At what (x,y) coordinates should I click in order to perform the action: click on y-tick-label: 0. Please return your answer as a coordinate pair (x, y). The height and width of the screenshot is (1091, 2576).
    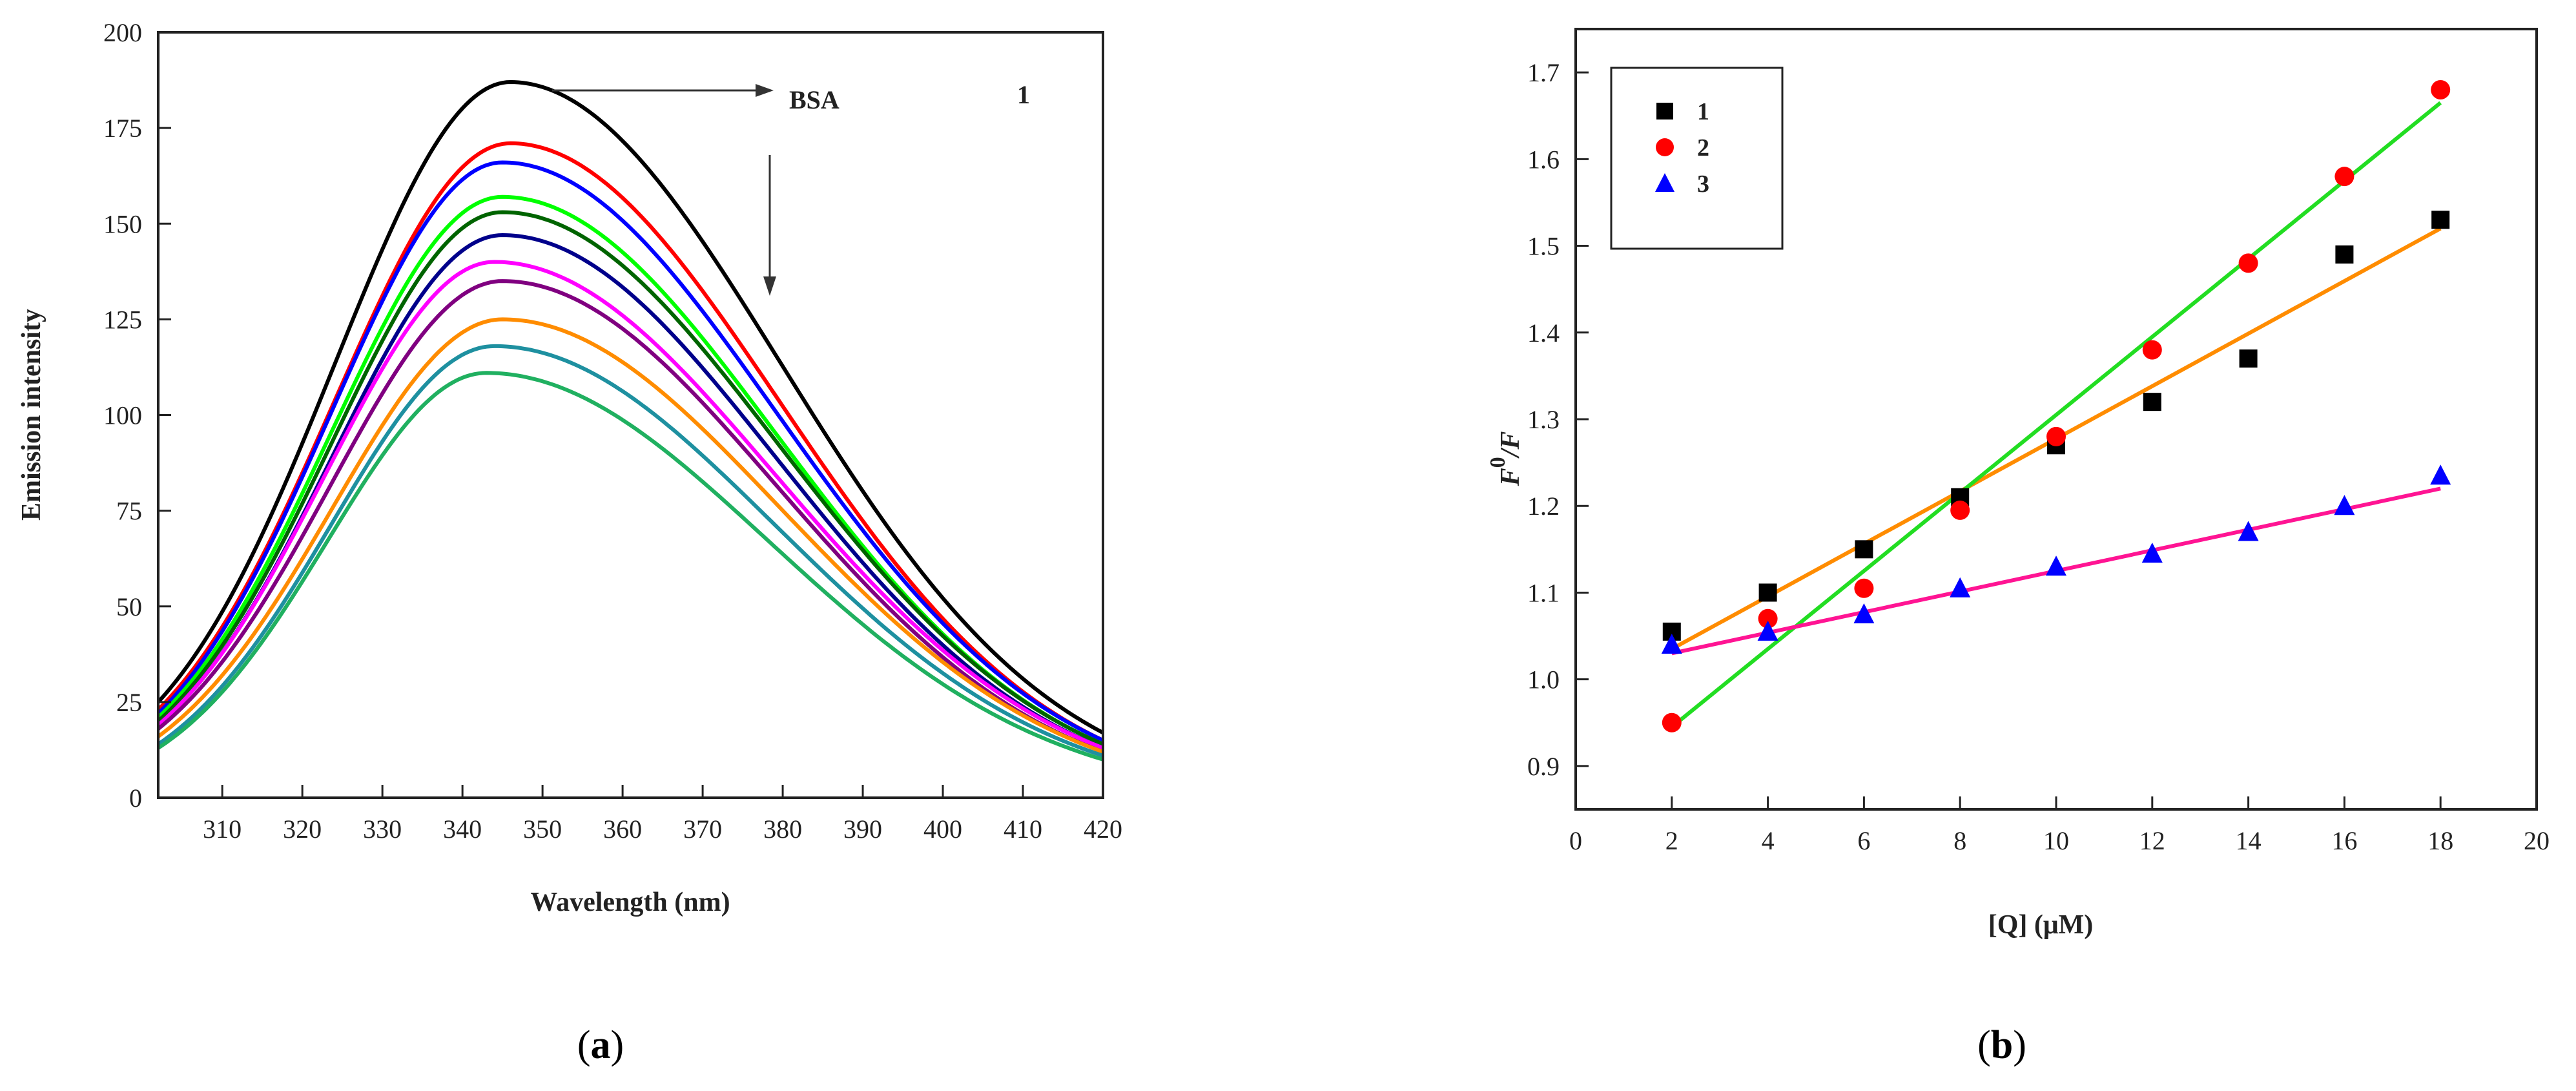
    Looking at the image, I should click on (135, 798).